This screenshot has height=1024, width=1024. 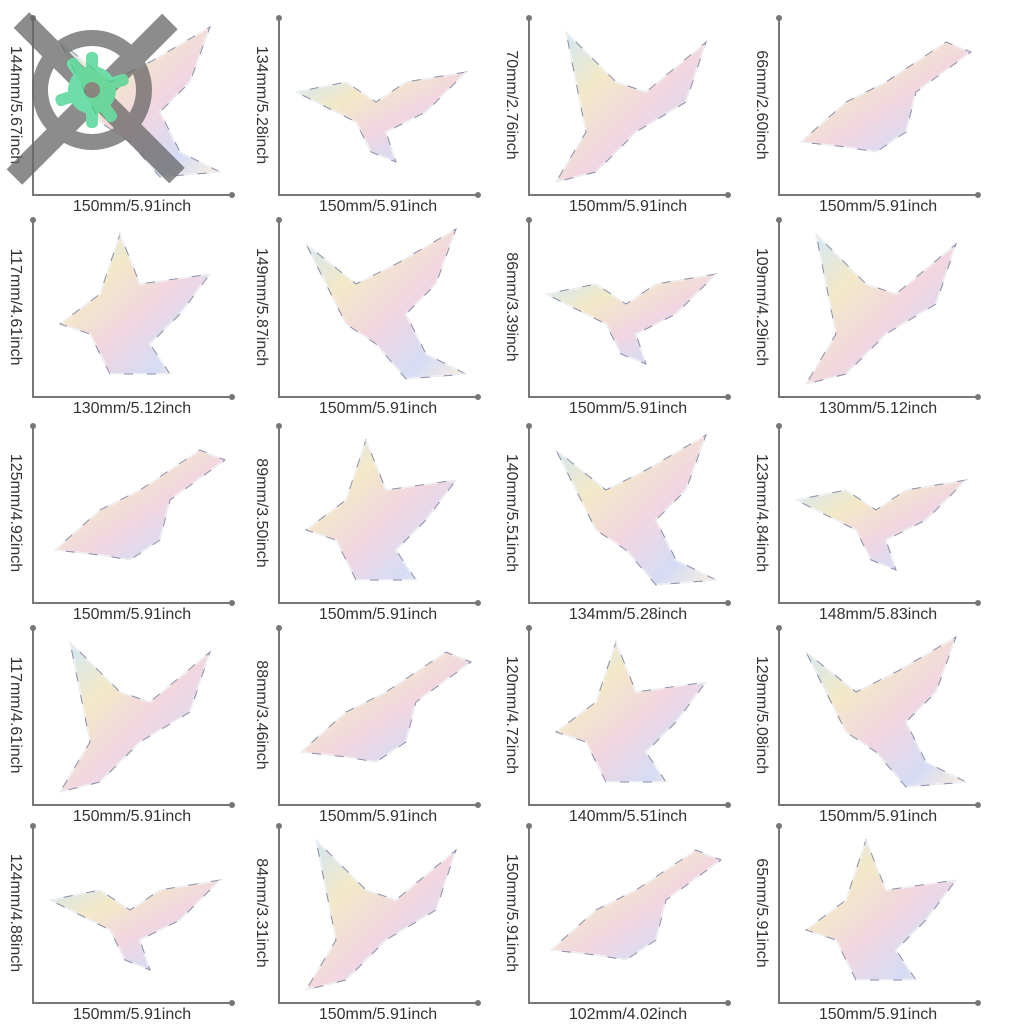 What do you see at coordinates (371, 717) in the screenshot?
I see `sticker-item: 88mm/3.46inch 150mm/5.91inch` at bounding box center [371, 717].